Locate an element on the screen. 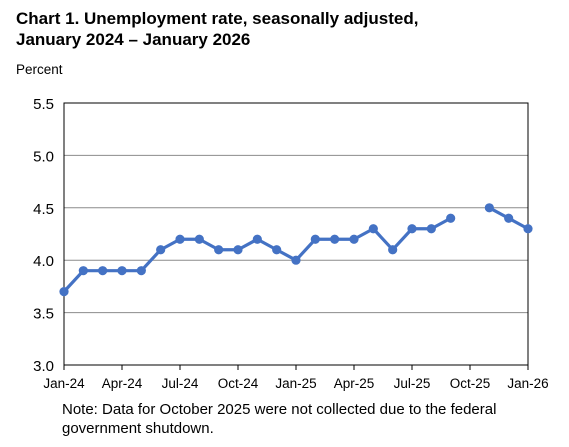 The image size is (569, 447). x-tick-label: Jan-24 is located at coordinates (64, 383).